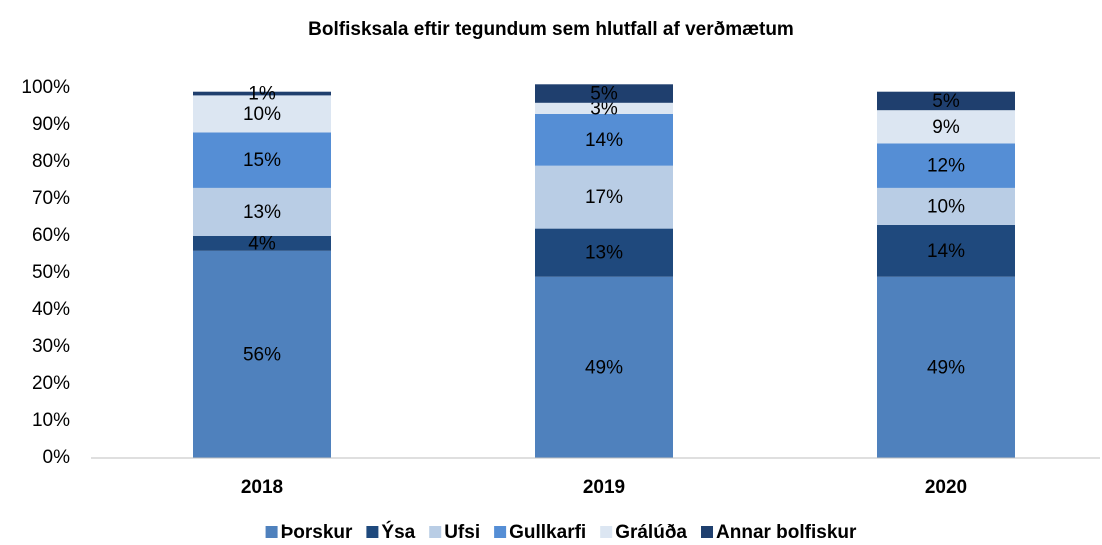 The width and height of the screenshot is (1102, 545). I want to click on x-tick-label: 2019, so click(604, 487).